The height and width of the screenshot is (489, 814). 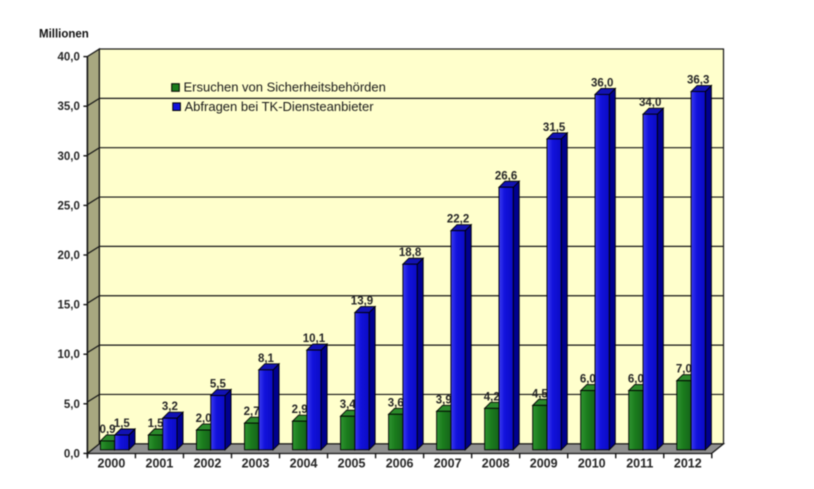 What do you see at coordinates (639, 464) in the screenshot?
I see `svg-text: 2011` at bounding box center [639, 464].